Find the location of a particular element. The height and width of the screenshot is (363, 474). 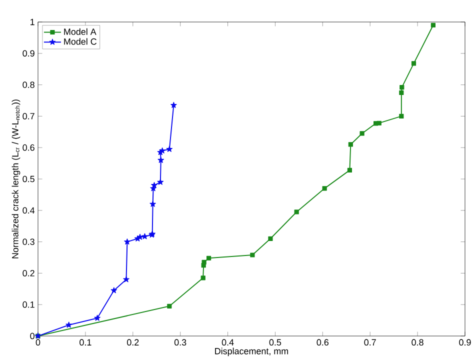

legend-label: Model A is located at coordinates (80, 31).